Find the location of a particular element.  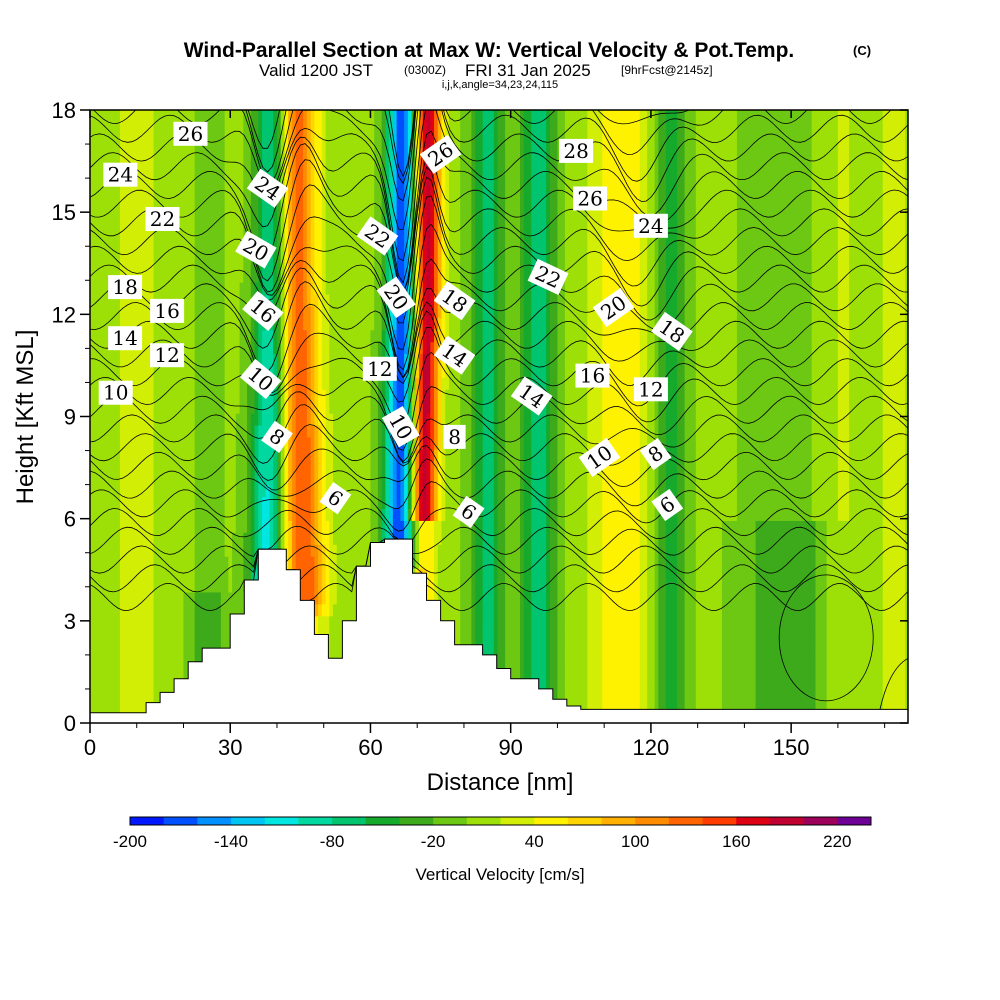

subtitle-forecast: [9hrFcst@2145z] is located at coordinates (667, 70).